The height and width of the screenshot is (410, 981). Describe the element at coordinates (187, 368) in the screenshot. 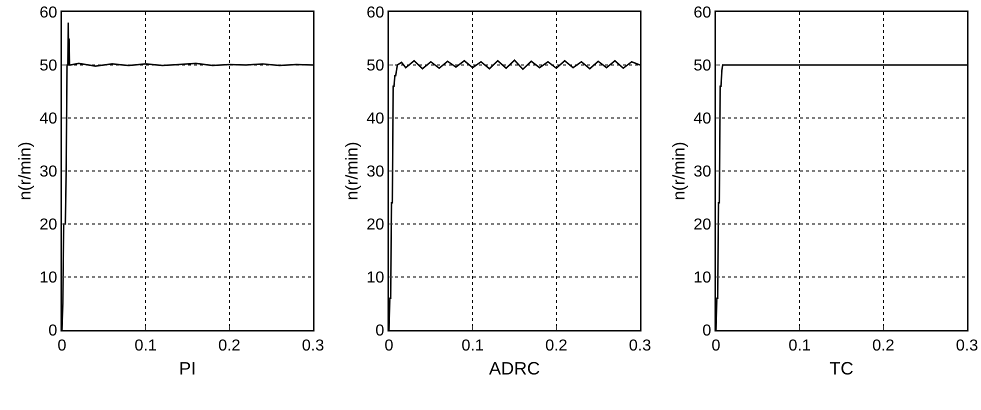

I see `x-axis-title: PI` at that location.